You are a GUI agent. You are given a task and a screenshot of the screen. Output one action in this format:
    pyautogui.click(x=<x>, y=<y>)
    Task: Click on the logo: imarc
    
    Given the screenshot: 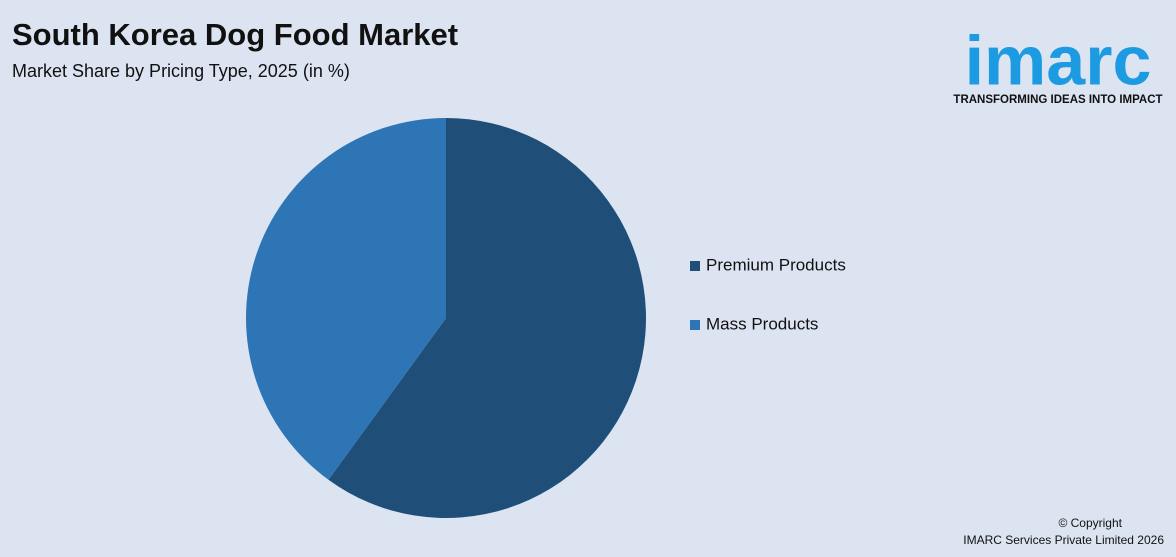 What is the action you would take?
    pyautogui.click(x=1058, y=60)
    